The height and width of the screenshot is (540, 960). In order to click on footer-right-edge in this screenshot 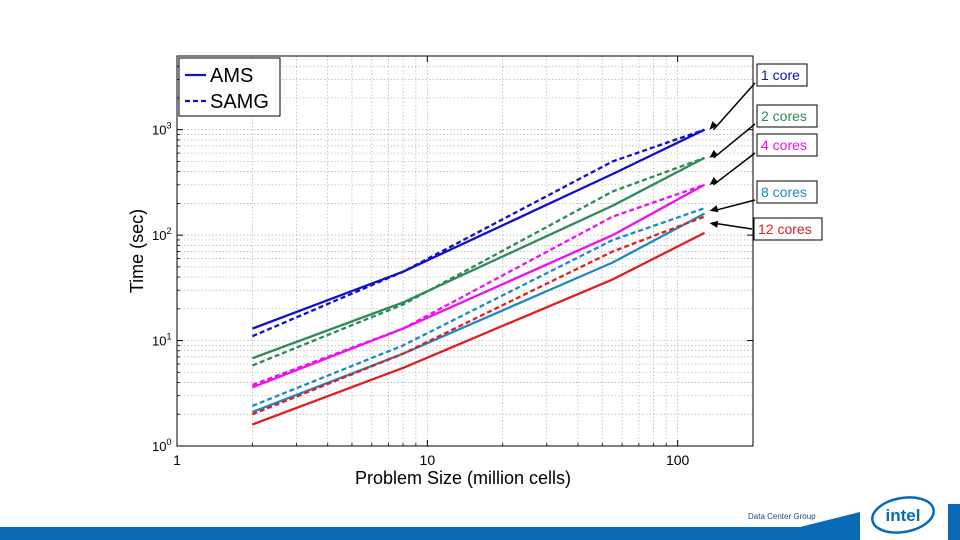, I will do `click(954, 522)`.